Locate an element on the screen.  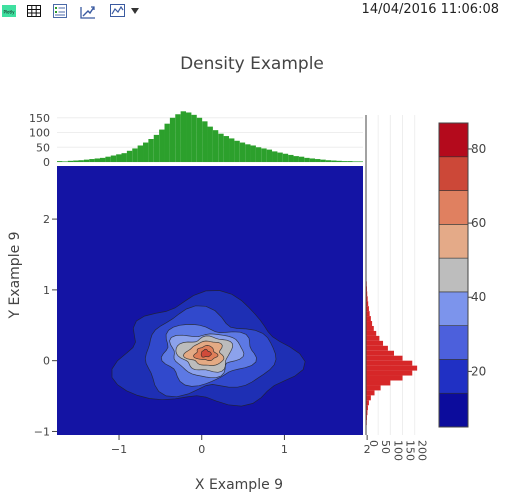
y-tick-label: −1 is located at coordinates (42, 431).